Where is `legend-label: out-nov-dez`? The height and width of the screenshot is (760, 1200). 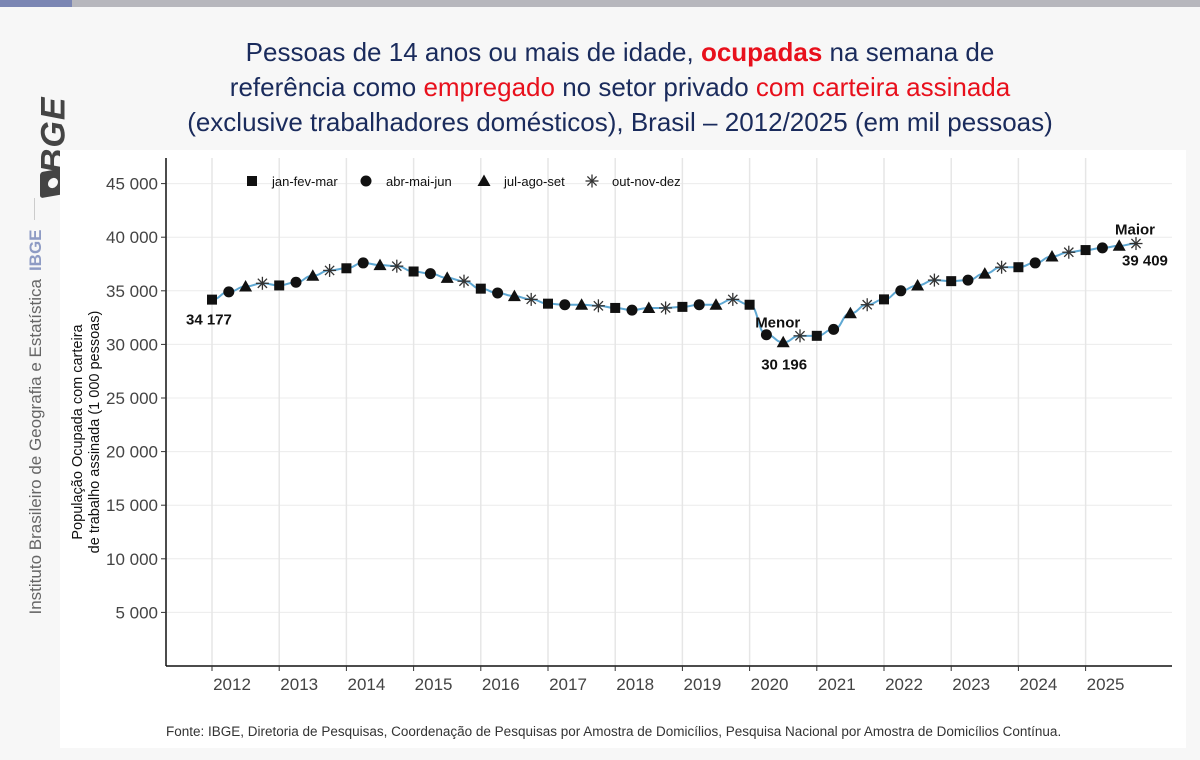 legend-label: out-nov-dez is located at coordinates (646, 181).